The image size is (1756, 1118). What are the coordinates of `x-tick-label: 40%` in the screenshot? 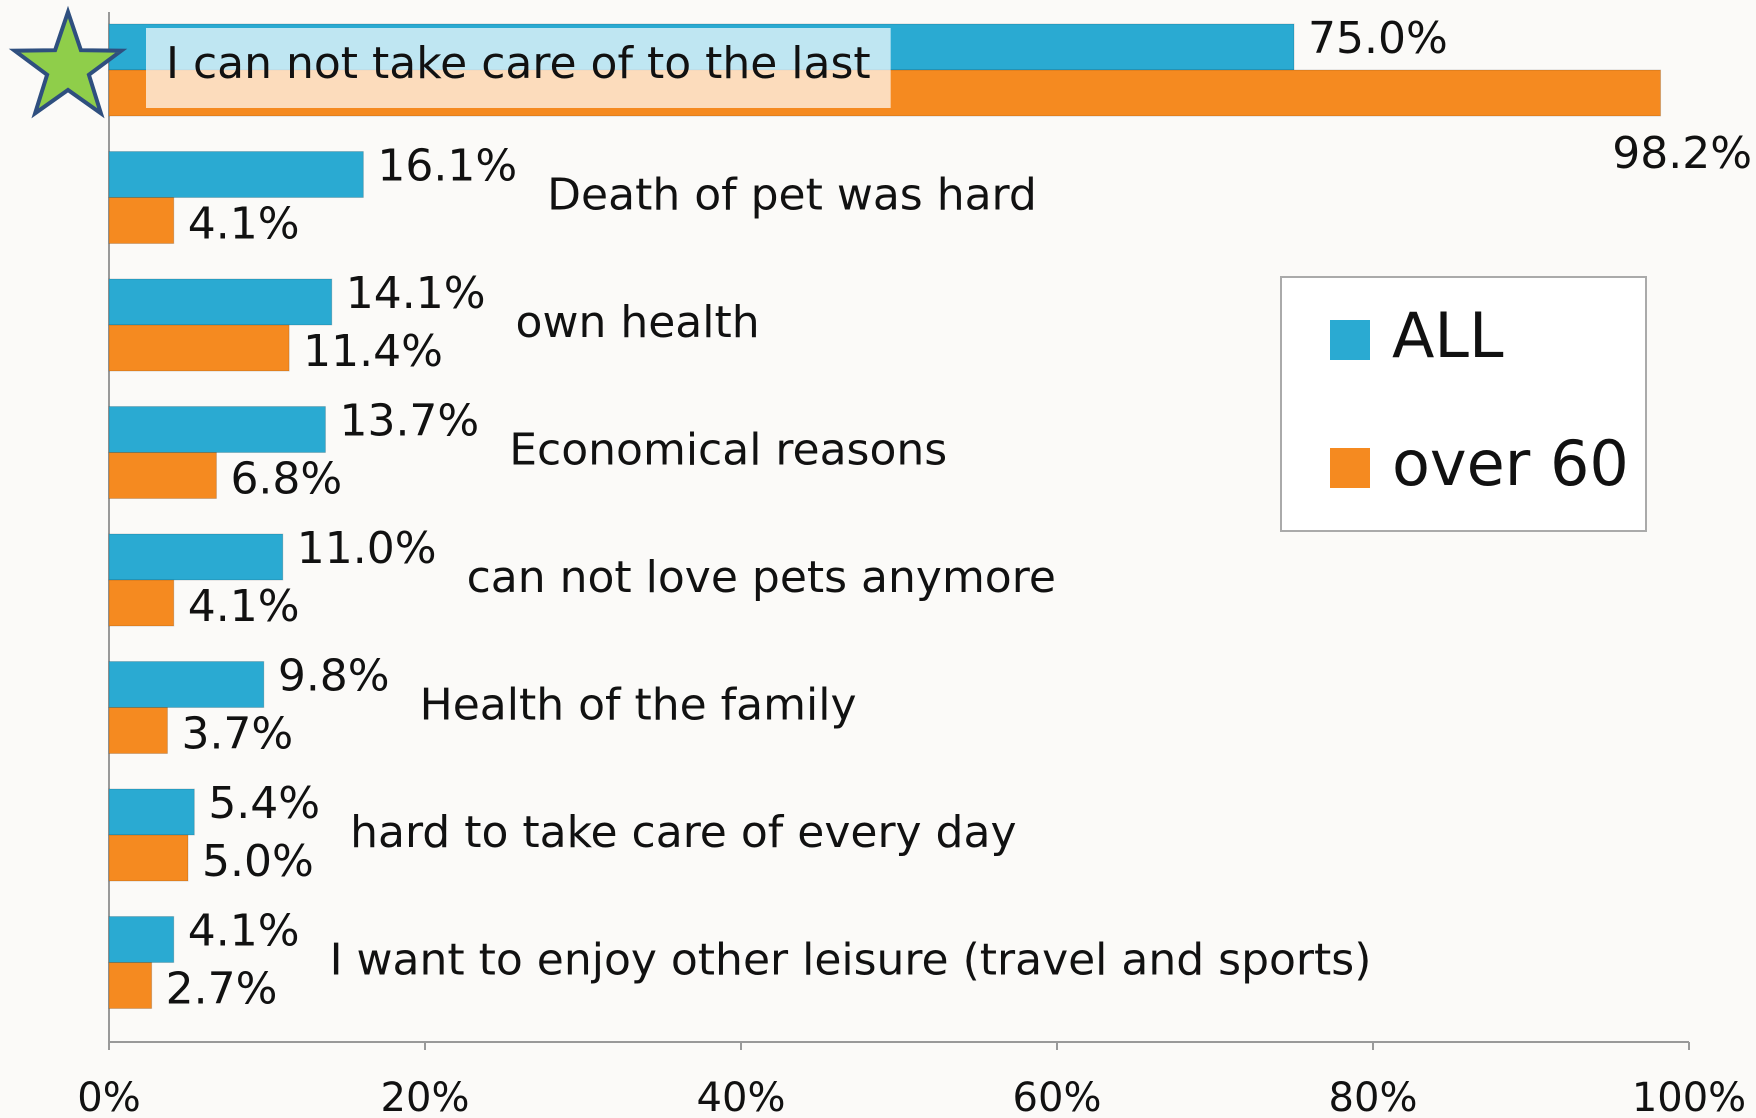 It's located at (741, 1096).